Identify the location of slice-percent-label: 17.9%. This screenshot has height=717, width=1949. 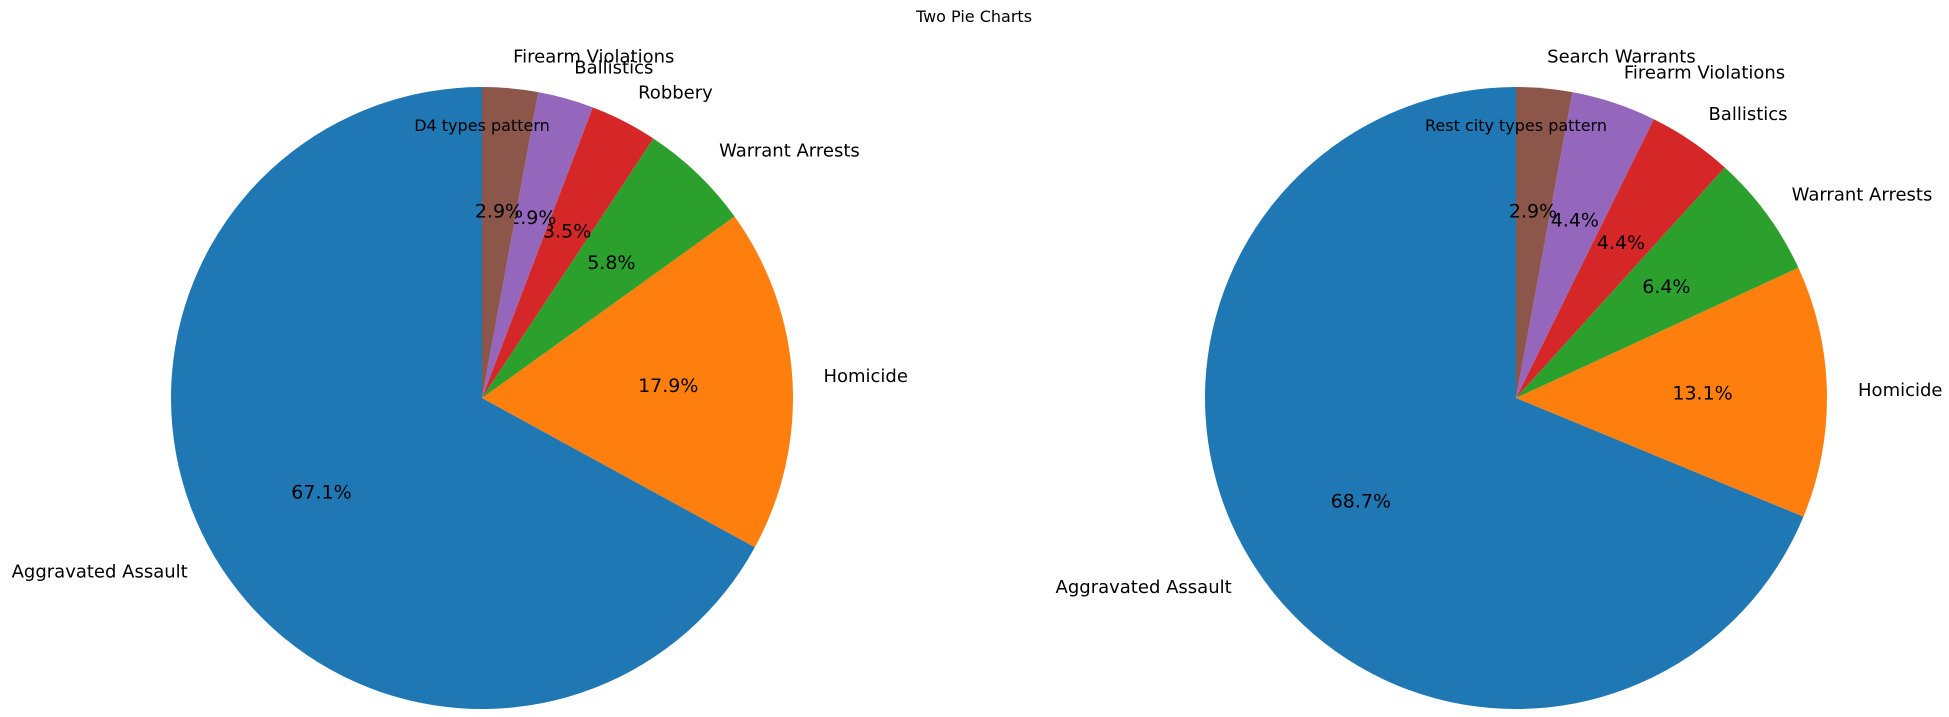
(668, 386).